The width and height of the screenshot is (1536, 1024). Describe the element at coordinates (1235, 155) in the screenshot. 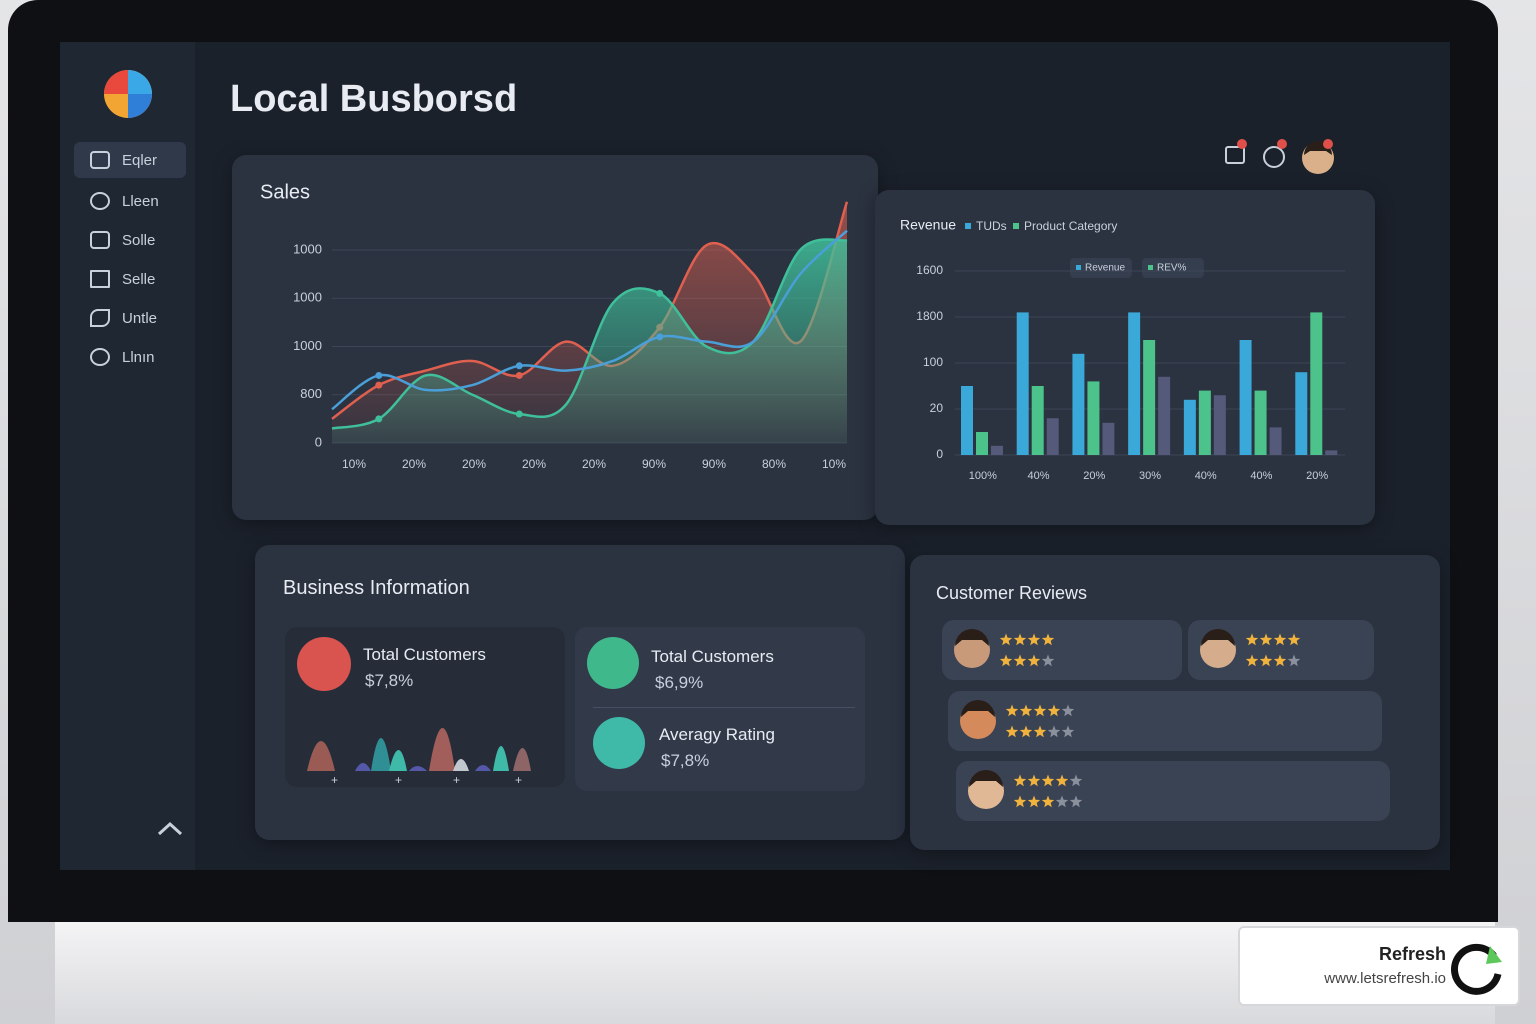

I see `cart-icon` at that location.